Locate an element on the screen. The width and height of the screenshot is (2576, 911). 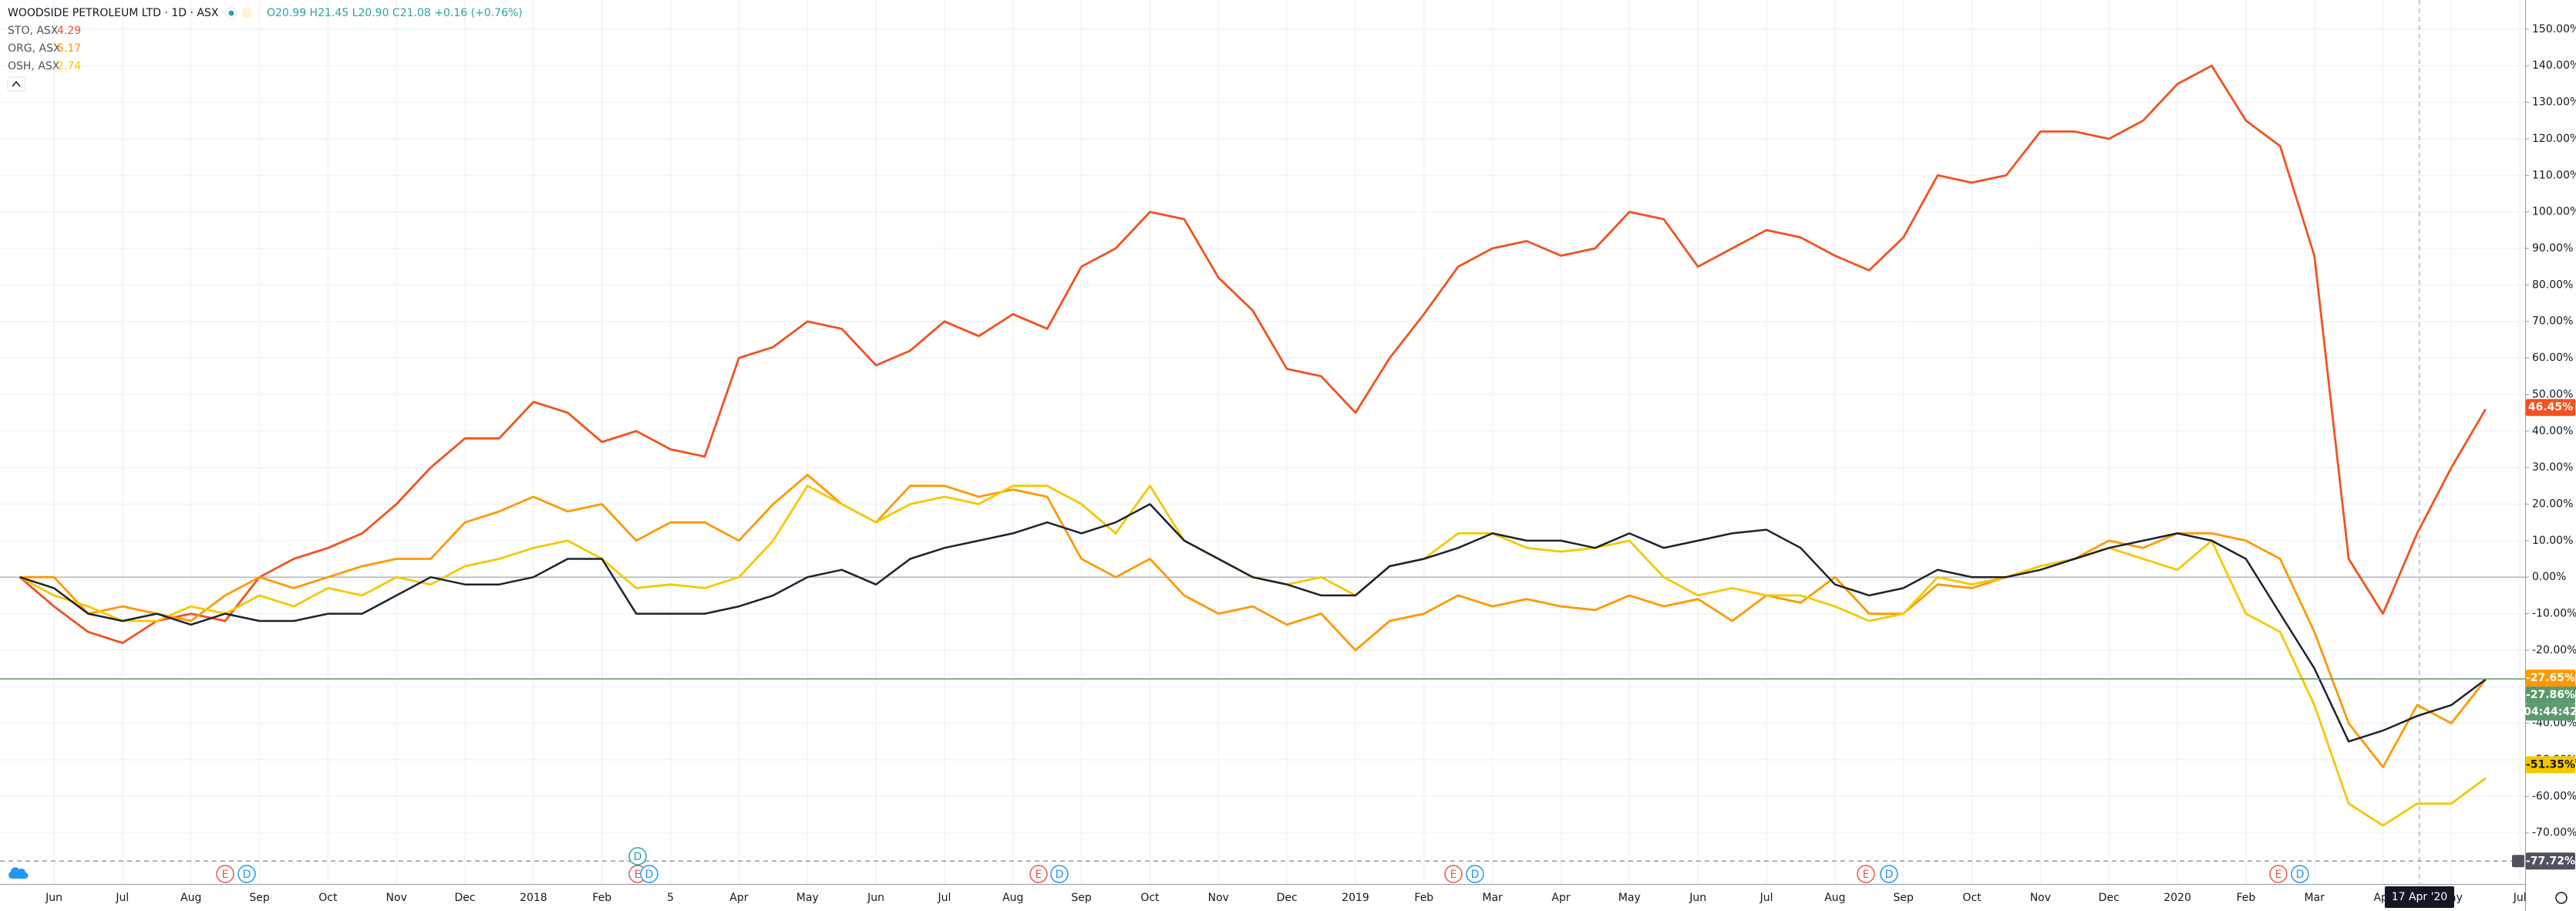
x-tick-label: 2019 is located at coordinates (1356, 898).